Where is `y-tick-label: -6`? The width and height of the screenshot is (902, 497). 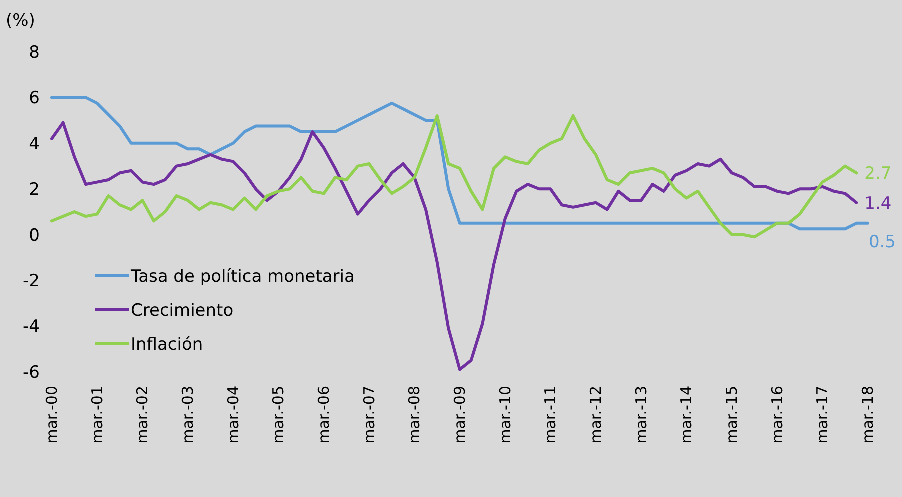 y-tick-label: -6 is located at coordinates (31, 372).